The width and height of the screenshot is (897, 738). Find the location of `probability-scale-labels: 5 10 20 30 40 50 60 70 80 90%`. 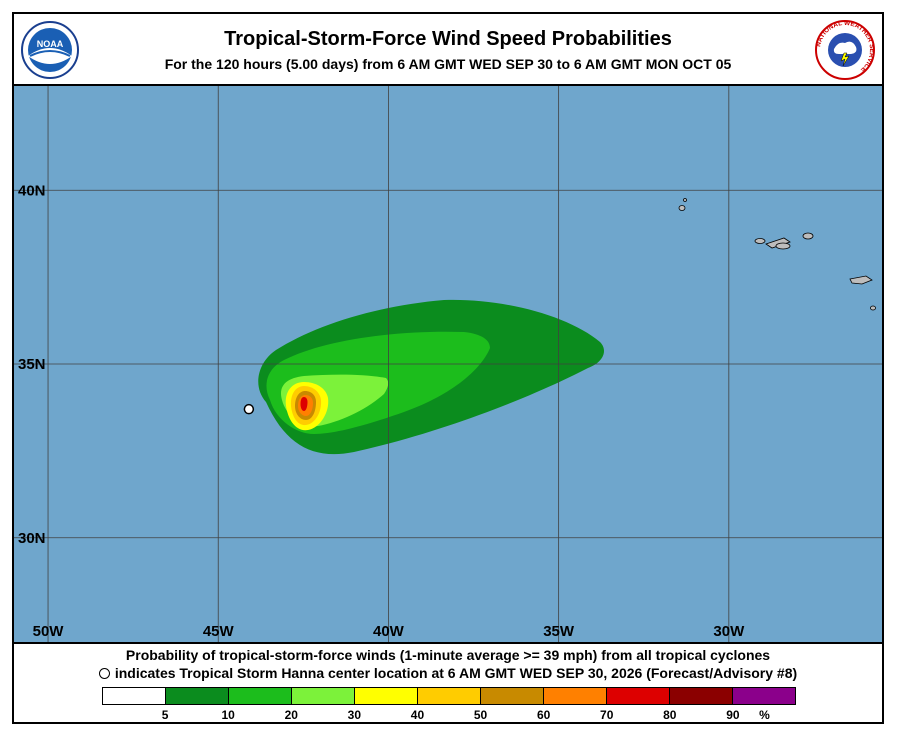

probability-scale-labels: 5 10 20 30 40 50 60 70 80 90% is located at coordinates (449, 715).